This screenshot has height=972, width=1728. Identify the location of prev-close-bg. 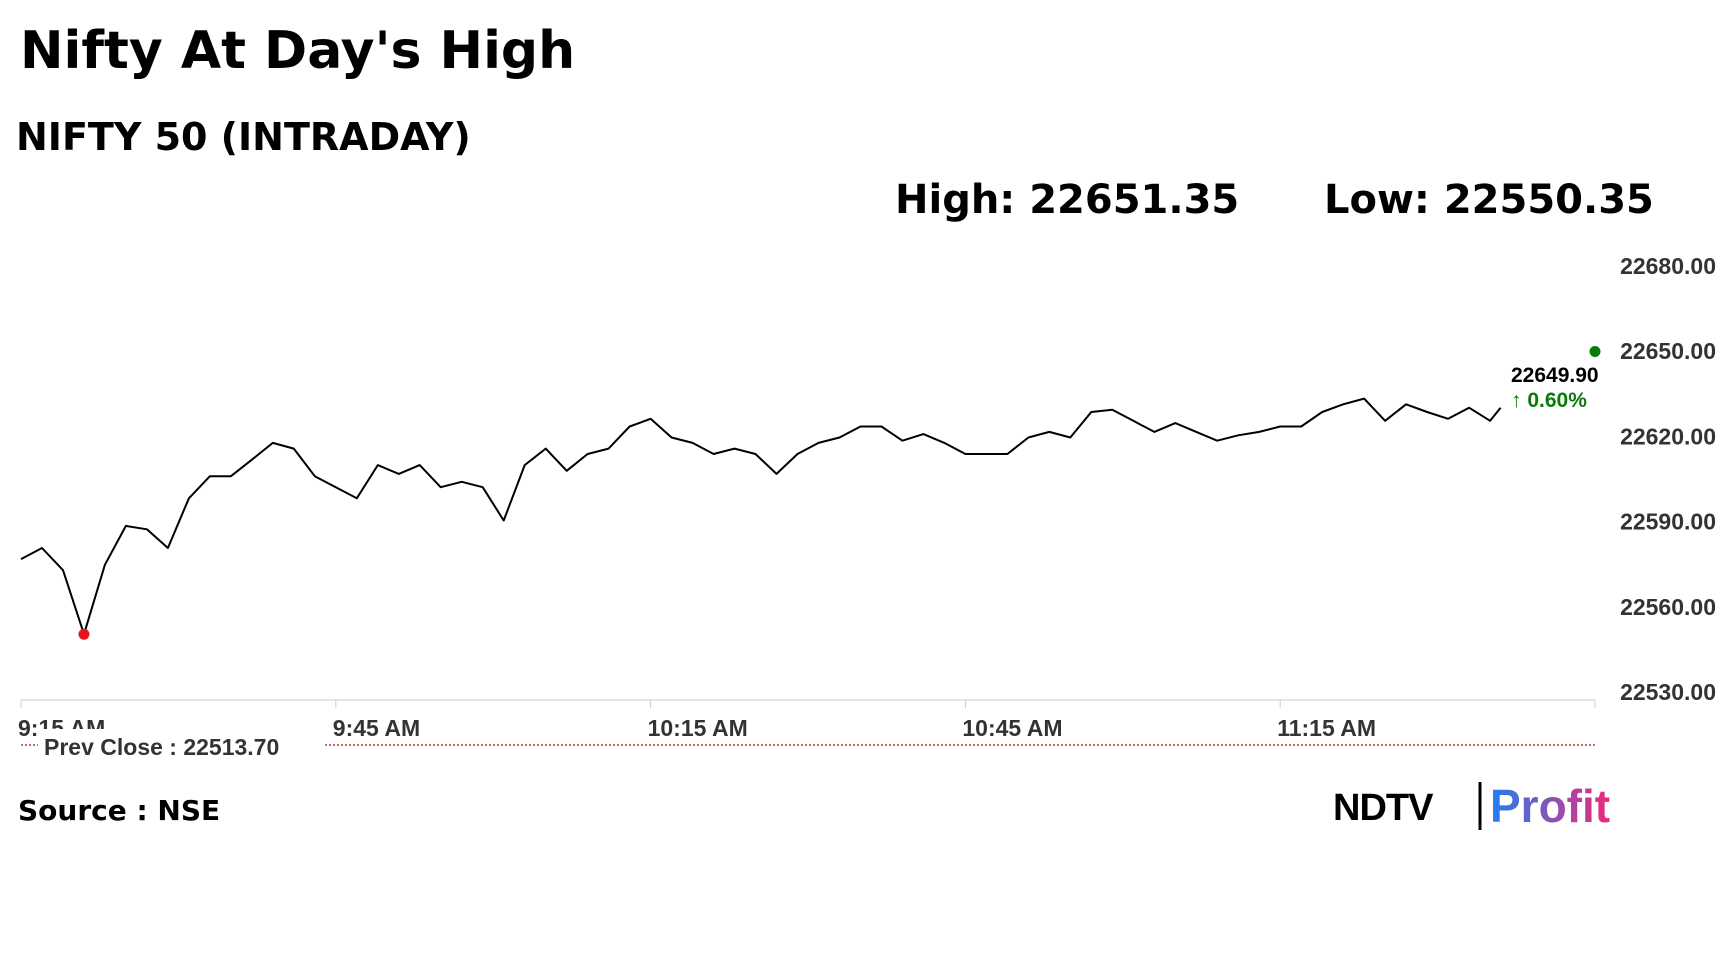
(181, 746).